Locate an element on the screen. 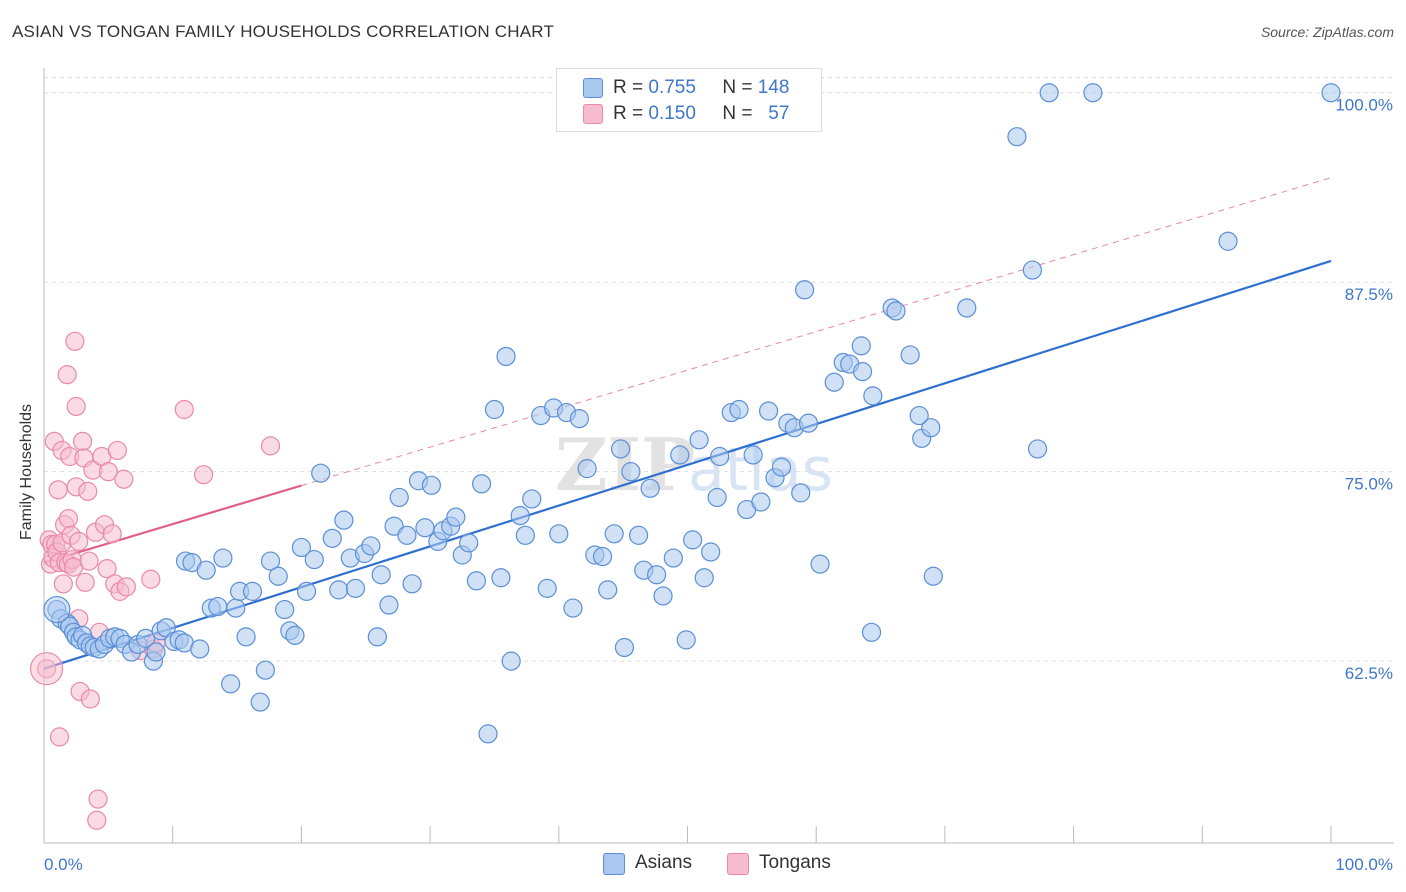 The image size is (1406, 892). tongans-point-large is located at coordinates (46, 669).